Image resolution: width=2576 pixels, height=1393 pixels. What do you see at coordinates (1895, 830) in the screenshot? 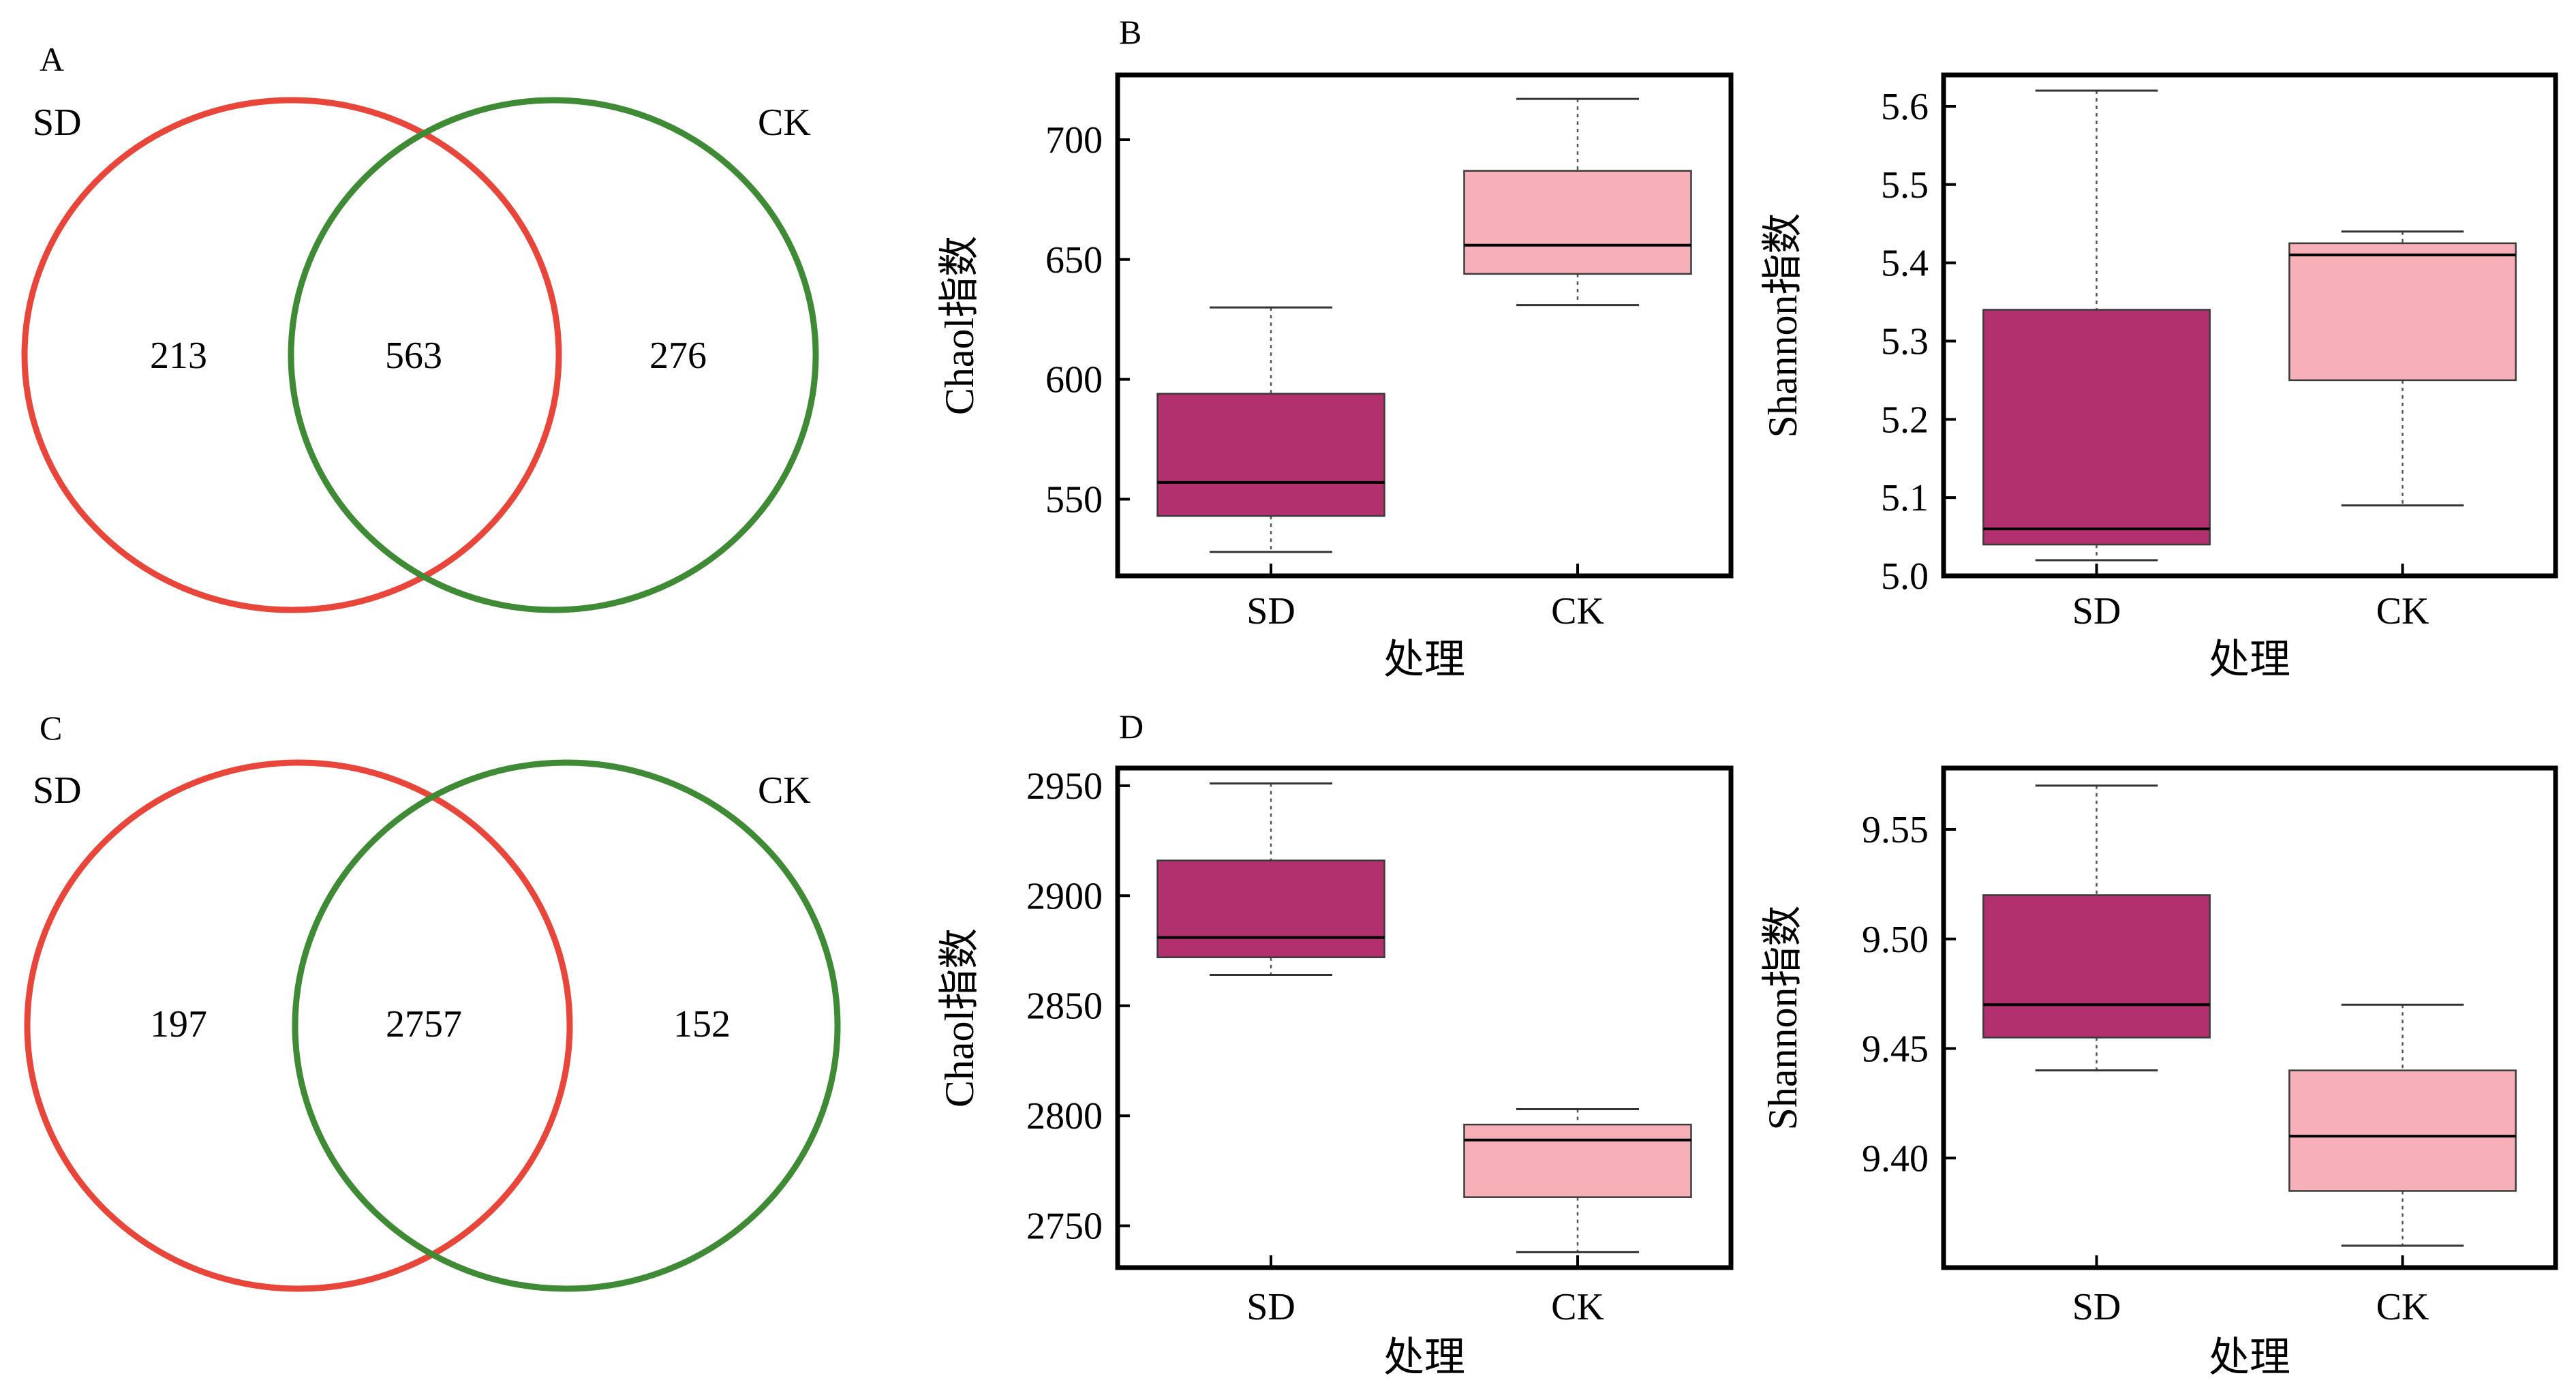
I see `y-tick-label: 9.55` at bounding box center [1895, 830].